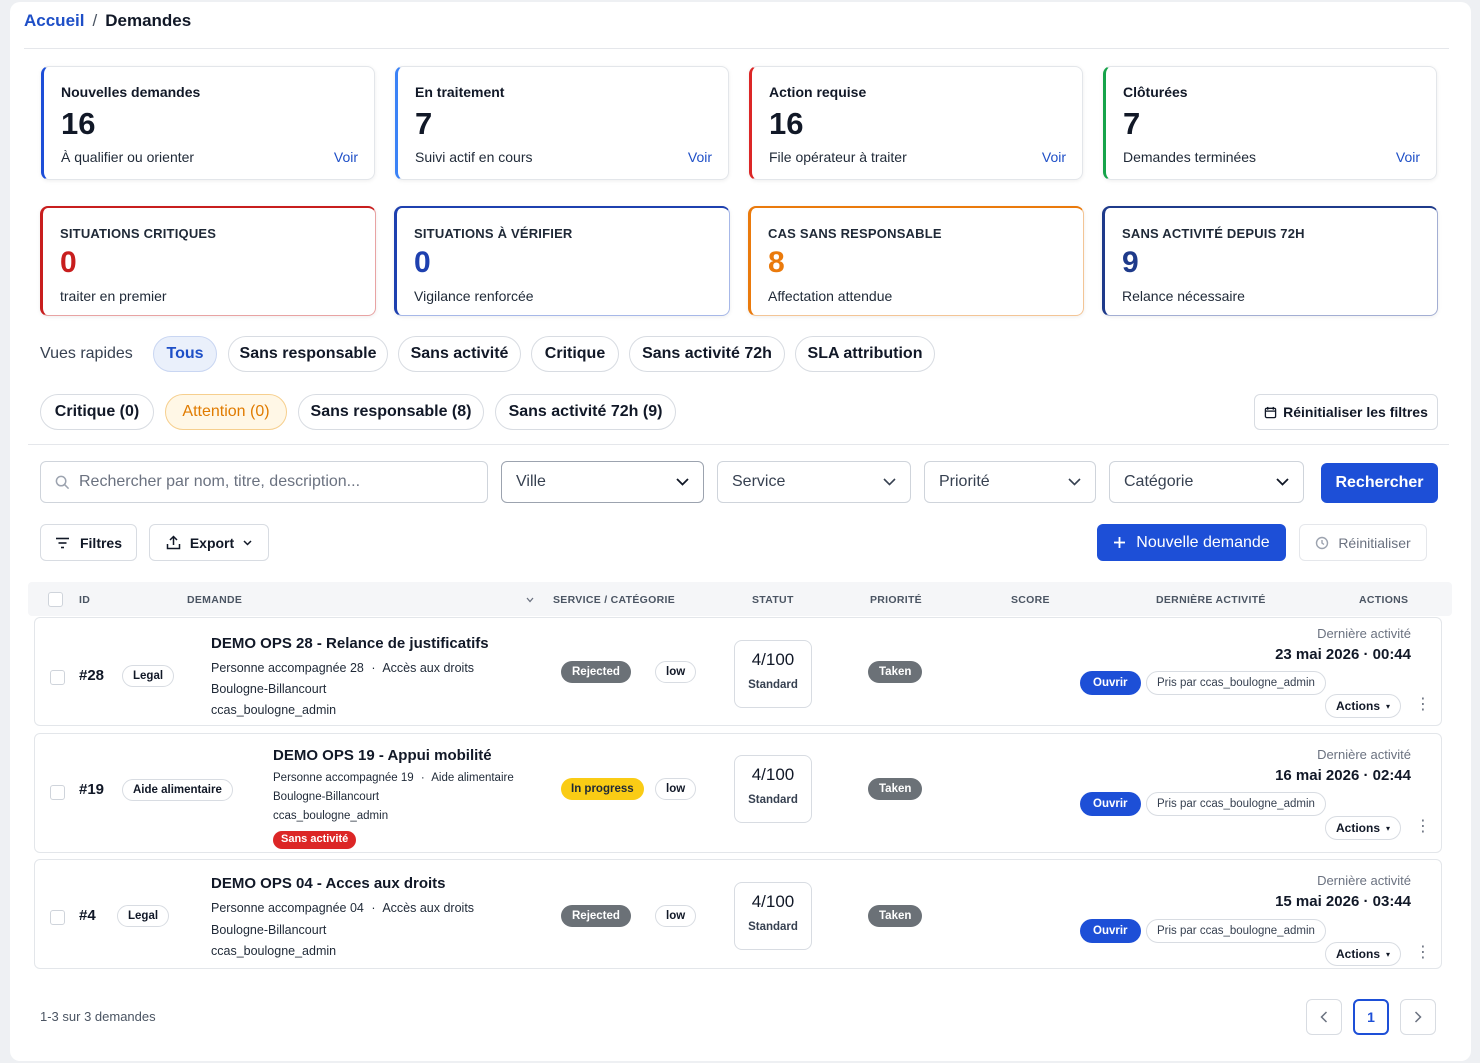 The height and width of the screenshot is (1063, 1480). I want to click on header-service-category: SERVICE / CATÉGORIE, so click(614, 600).